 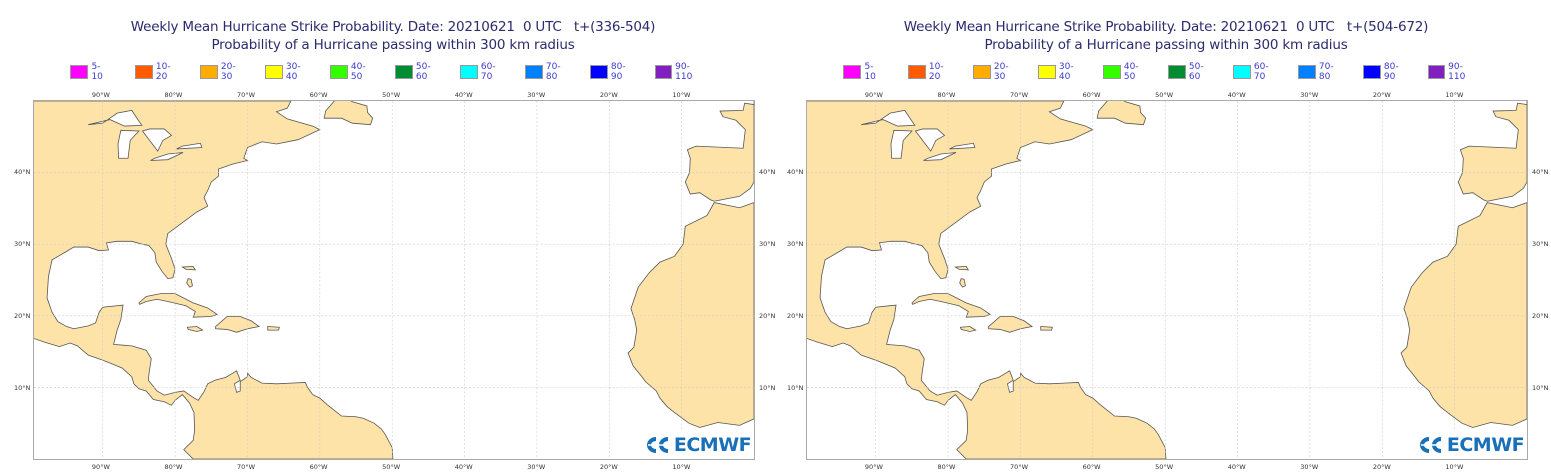 What do you see at coordinates (1091, 467) in the screenshot?
I see `lon-tick-label-bottom: 60°W` at bounding box center [1091, 467].